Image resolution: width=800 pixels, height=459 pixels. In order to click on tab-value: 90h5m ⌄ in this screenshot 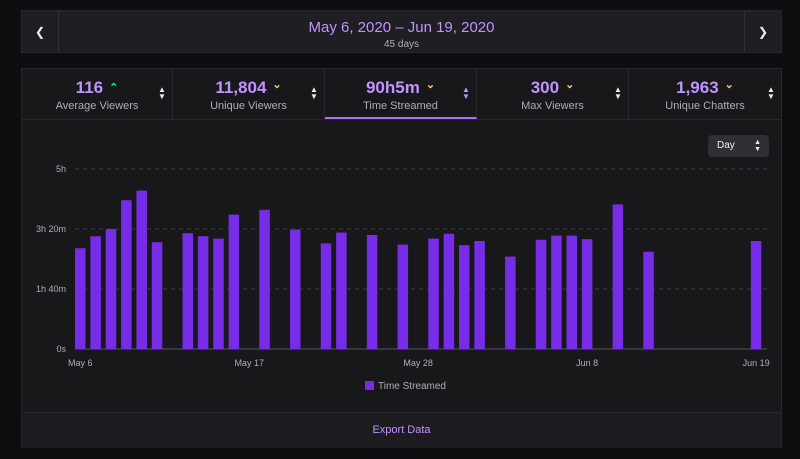, I will do `click(400, 88)`.